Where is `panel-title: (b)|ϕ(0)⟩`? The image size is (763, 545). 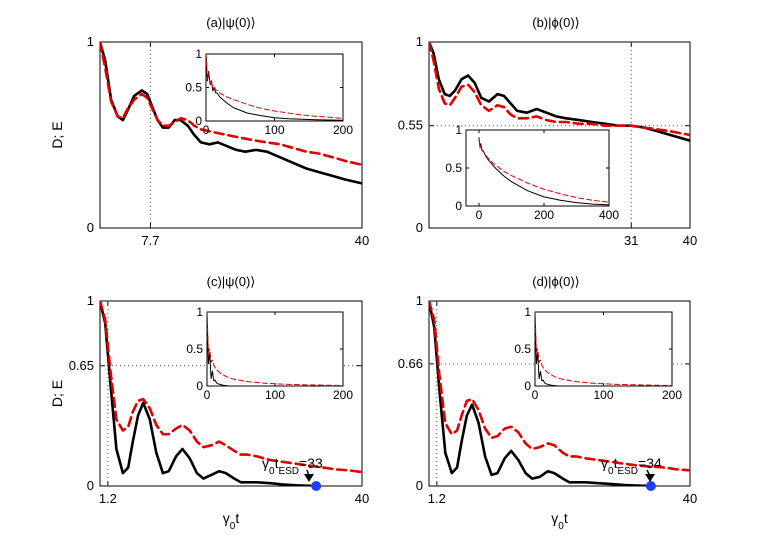 panel-title: (b)|ϕ(0)⟩ is located at coordinates (556, 22).